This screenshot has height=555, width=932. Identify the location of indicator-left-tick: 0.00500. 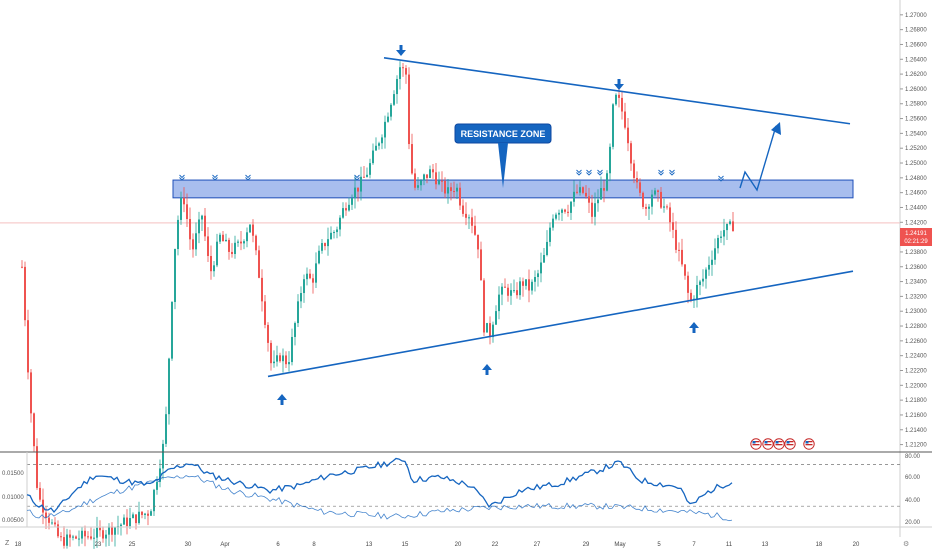
(13, 521).